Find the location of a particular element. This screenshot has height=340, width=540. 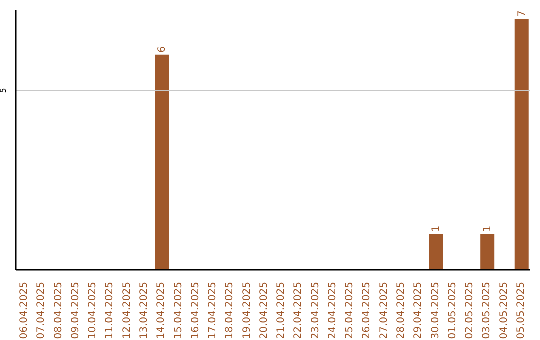

x-tick-label: 28.04.2025 is located at coordinates (401, 311).